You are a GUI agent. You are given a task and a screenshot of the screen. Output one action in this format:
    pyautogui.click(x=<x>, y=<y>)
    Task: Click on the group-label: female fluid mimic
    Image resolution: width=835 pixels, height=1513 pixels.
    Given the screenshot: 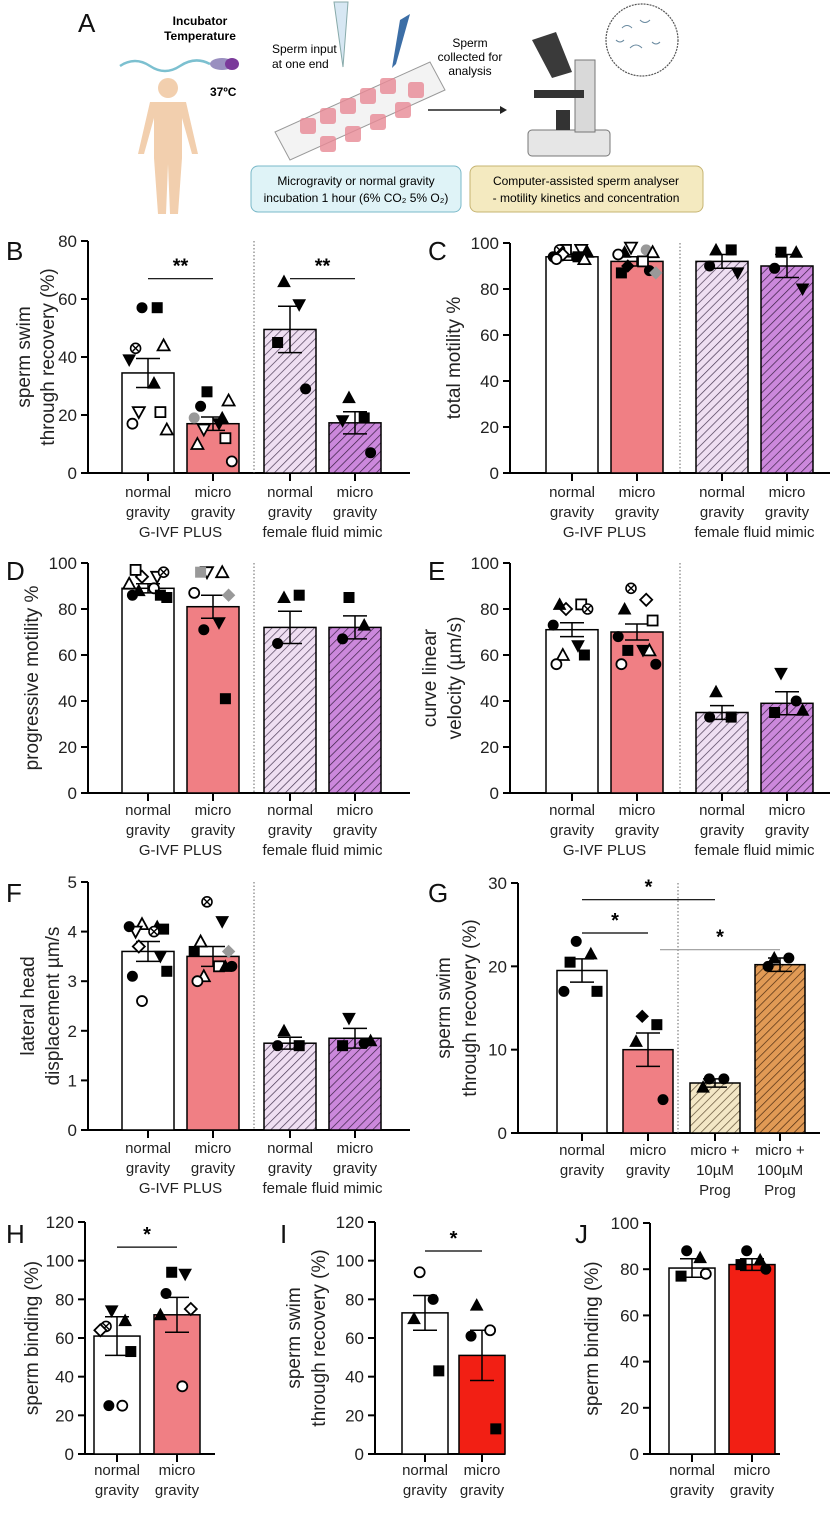 What is the action you would take?
    pyautogui.click(x=322, y=850)
    